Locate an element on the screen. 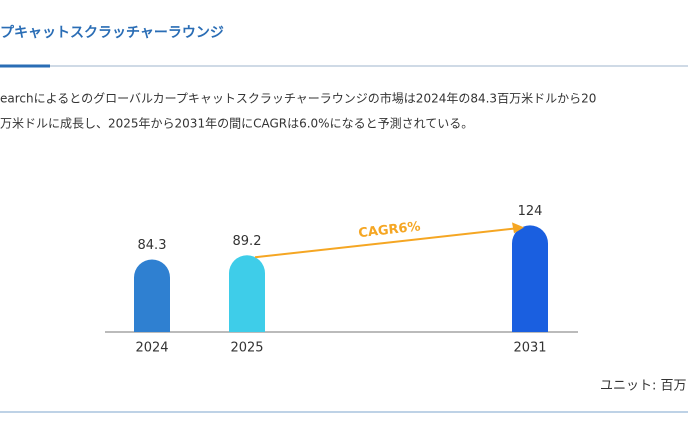  cagr-label: CAGR6% is located at coordinates (390, 230).